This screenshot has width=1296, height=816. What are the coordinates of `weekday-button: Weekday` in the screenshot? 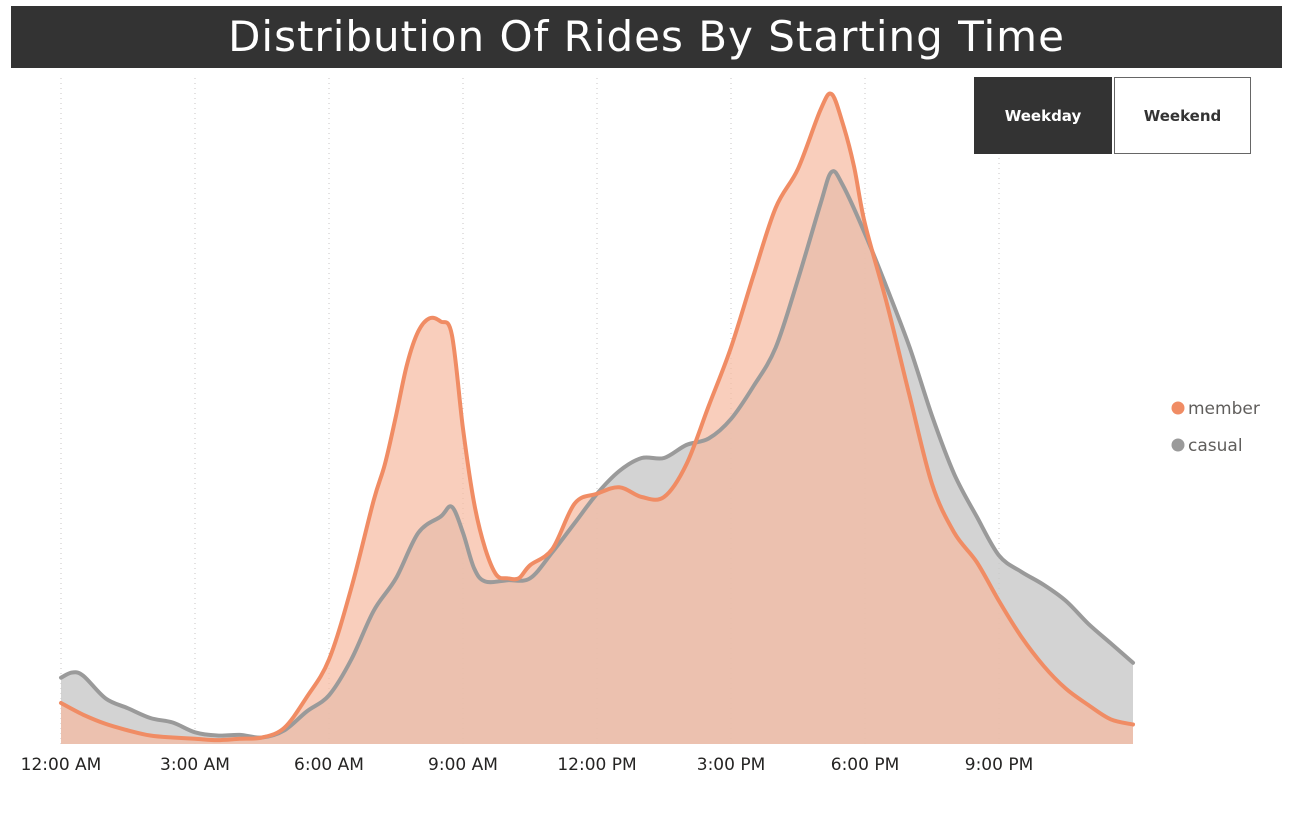 It's located at (1043, 115).